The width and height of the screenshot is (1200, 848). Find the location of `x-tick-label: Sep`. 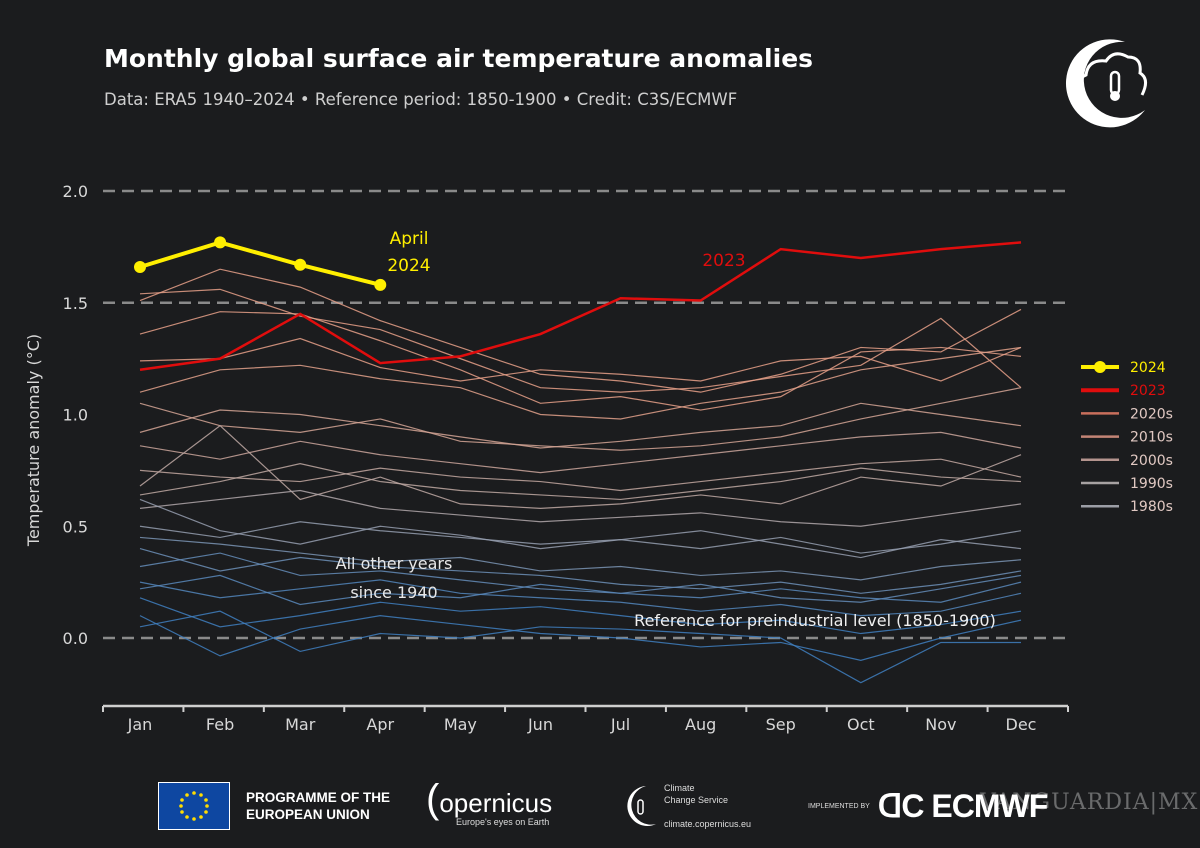

x-tick-label: Sep is located at coordinates (781, 724).